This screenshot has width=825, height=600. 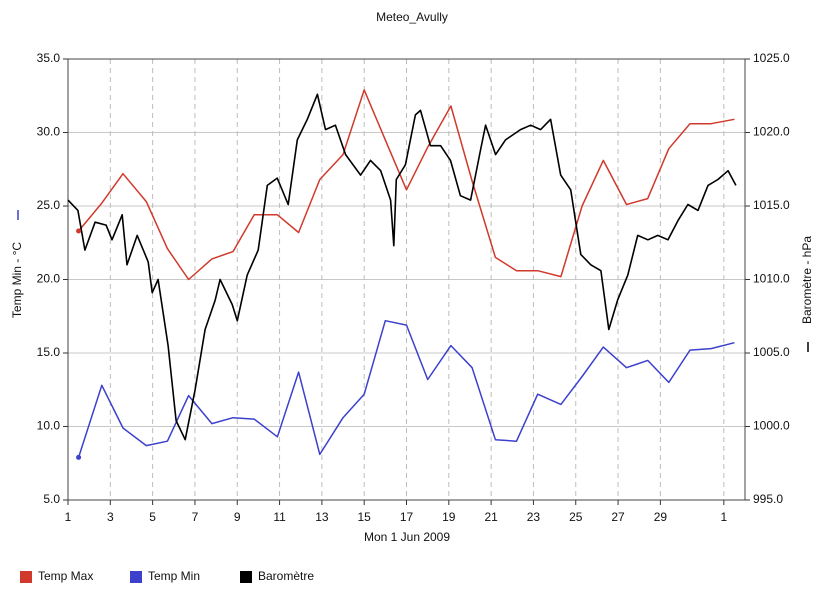 What do you see at coordinates (286, 576) in the screenshot?
I see `legend-label: Baromètre` at bounding box center [286, 576].